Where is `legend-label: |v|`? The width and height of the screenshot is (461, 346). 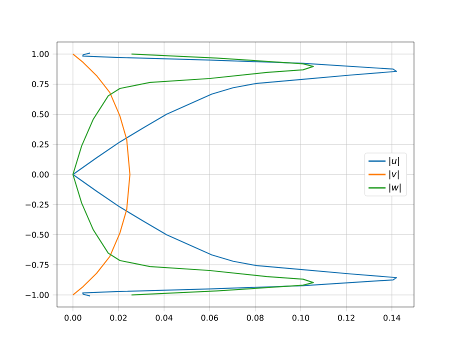
legend-label: |v| is located at coordinates (394, 175).